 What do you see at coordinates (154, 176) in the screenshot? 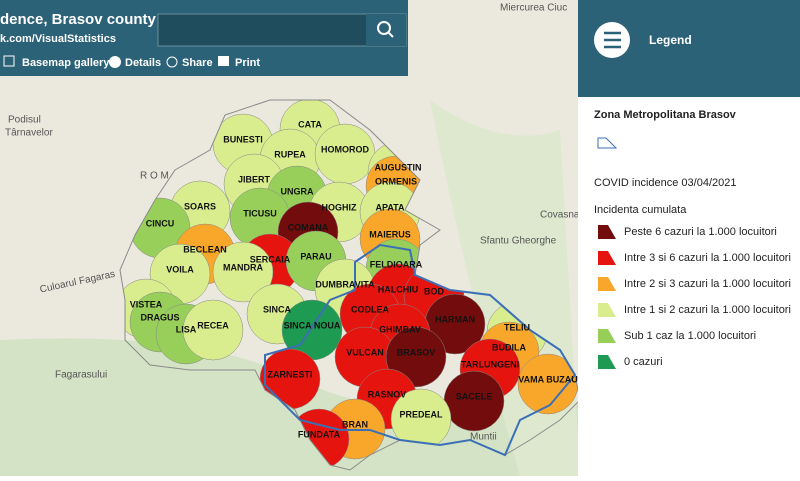
I see `place-label: R O M` at bounding box center [154, 176].